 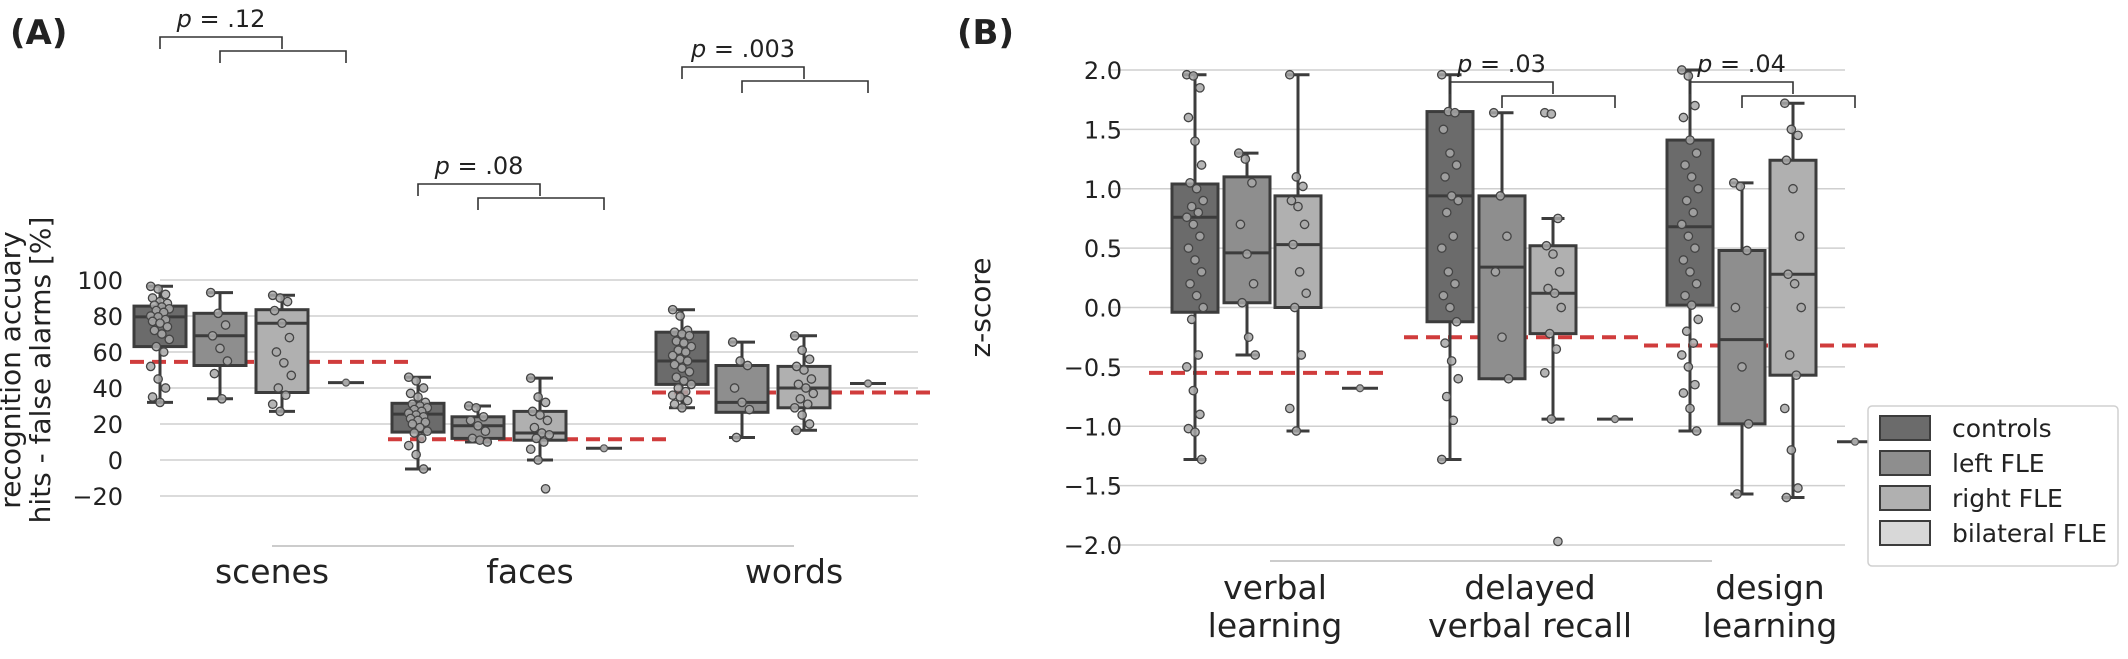 I want to click on category-label: verbal recall, so click(x=1530, y=625).